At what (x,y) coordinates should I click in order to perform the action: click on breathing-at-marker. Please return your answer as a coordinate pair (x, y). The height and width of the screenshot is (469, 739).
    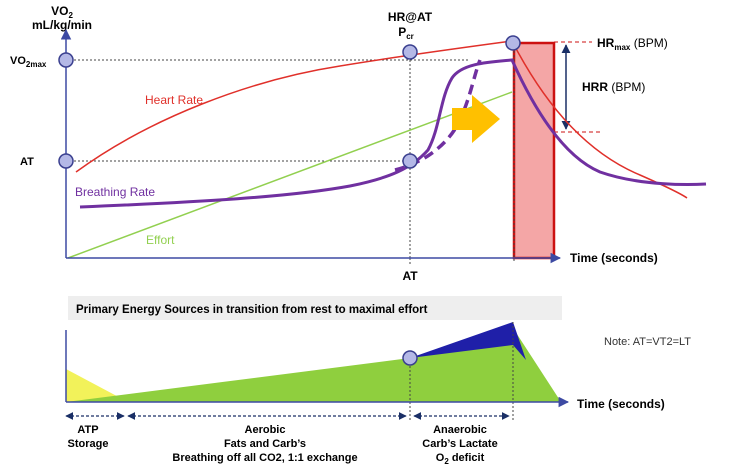
    Looking at the image, I should click on (410, 161).